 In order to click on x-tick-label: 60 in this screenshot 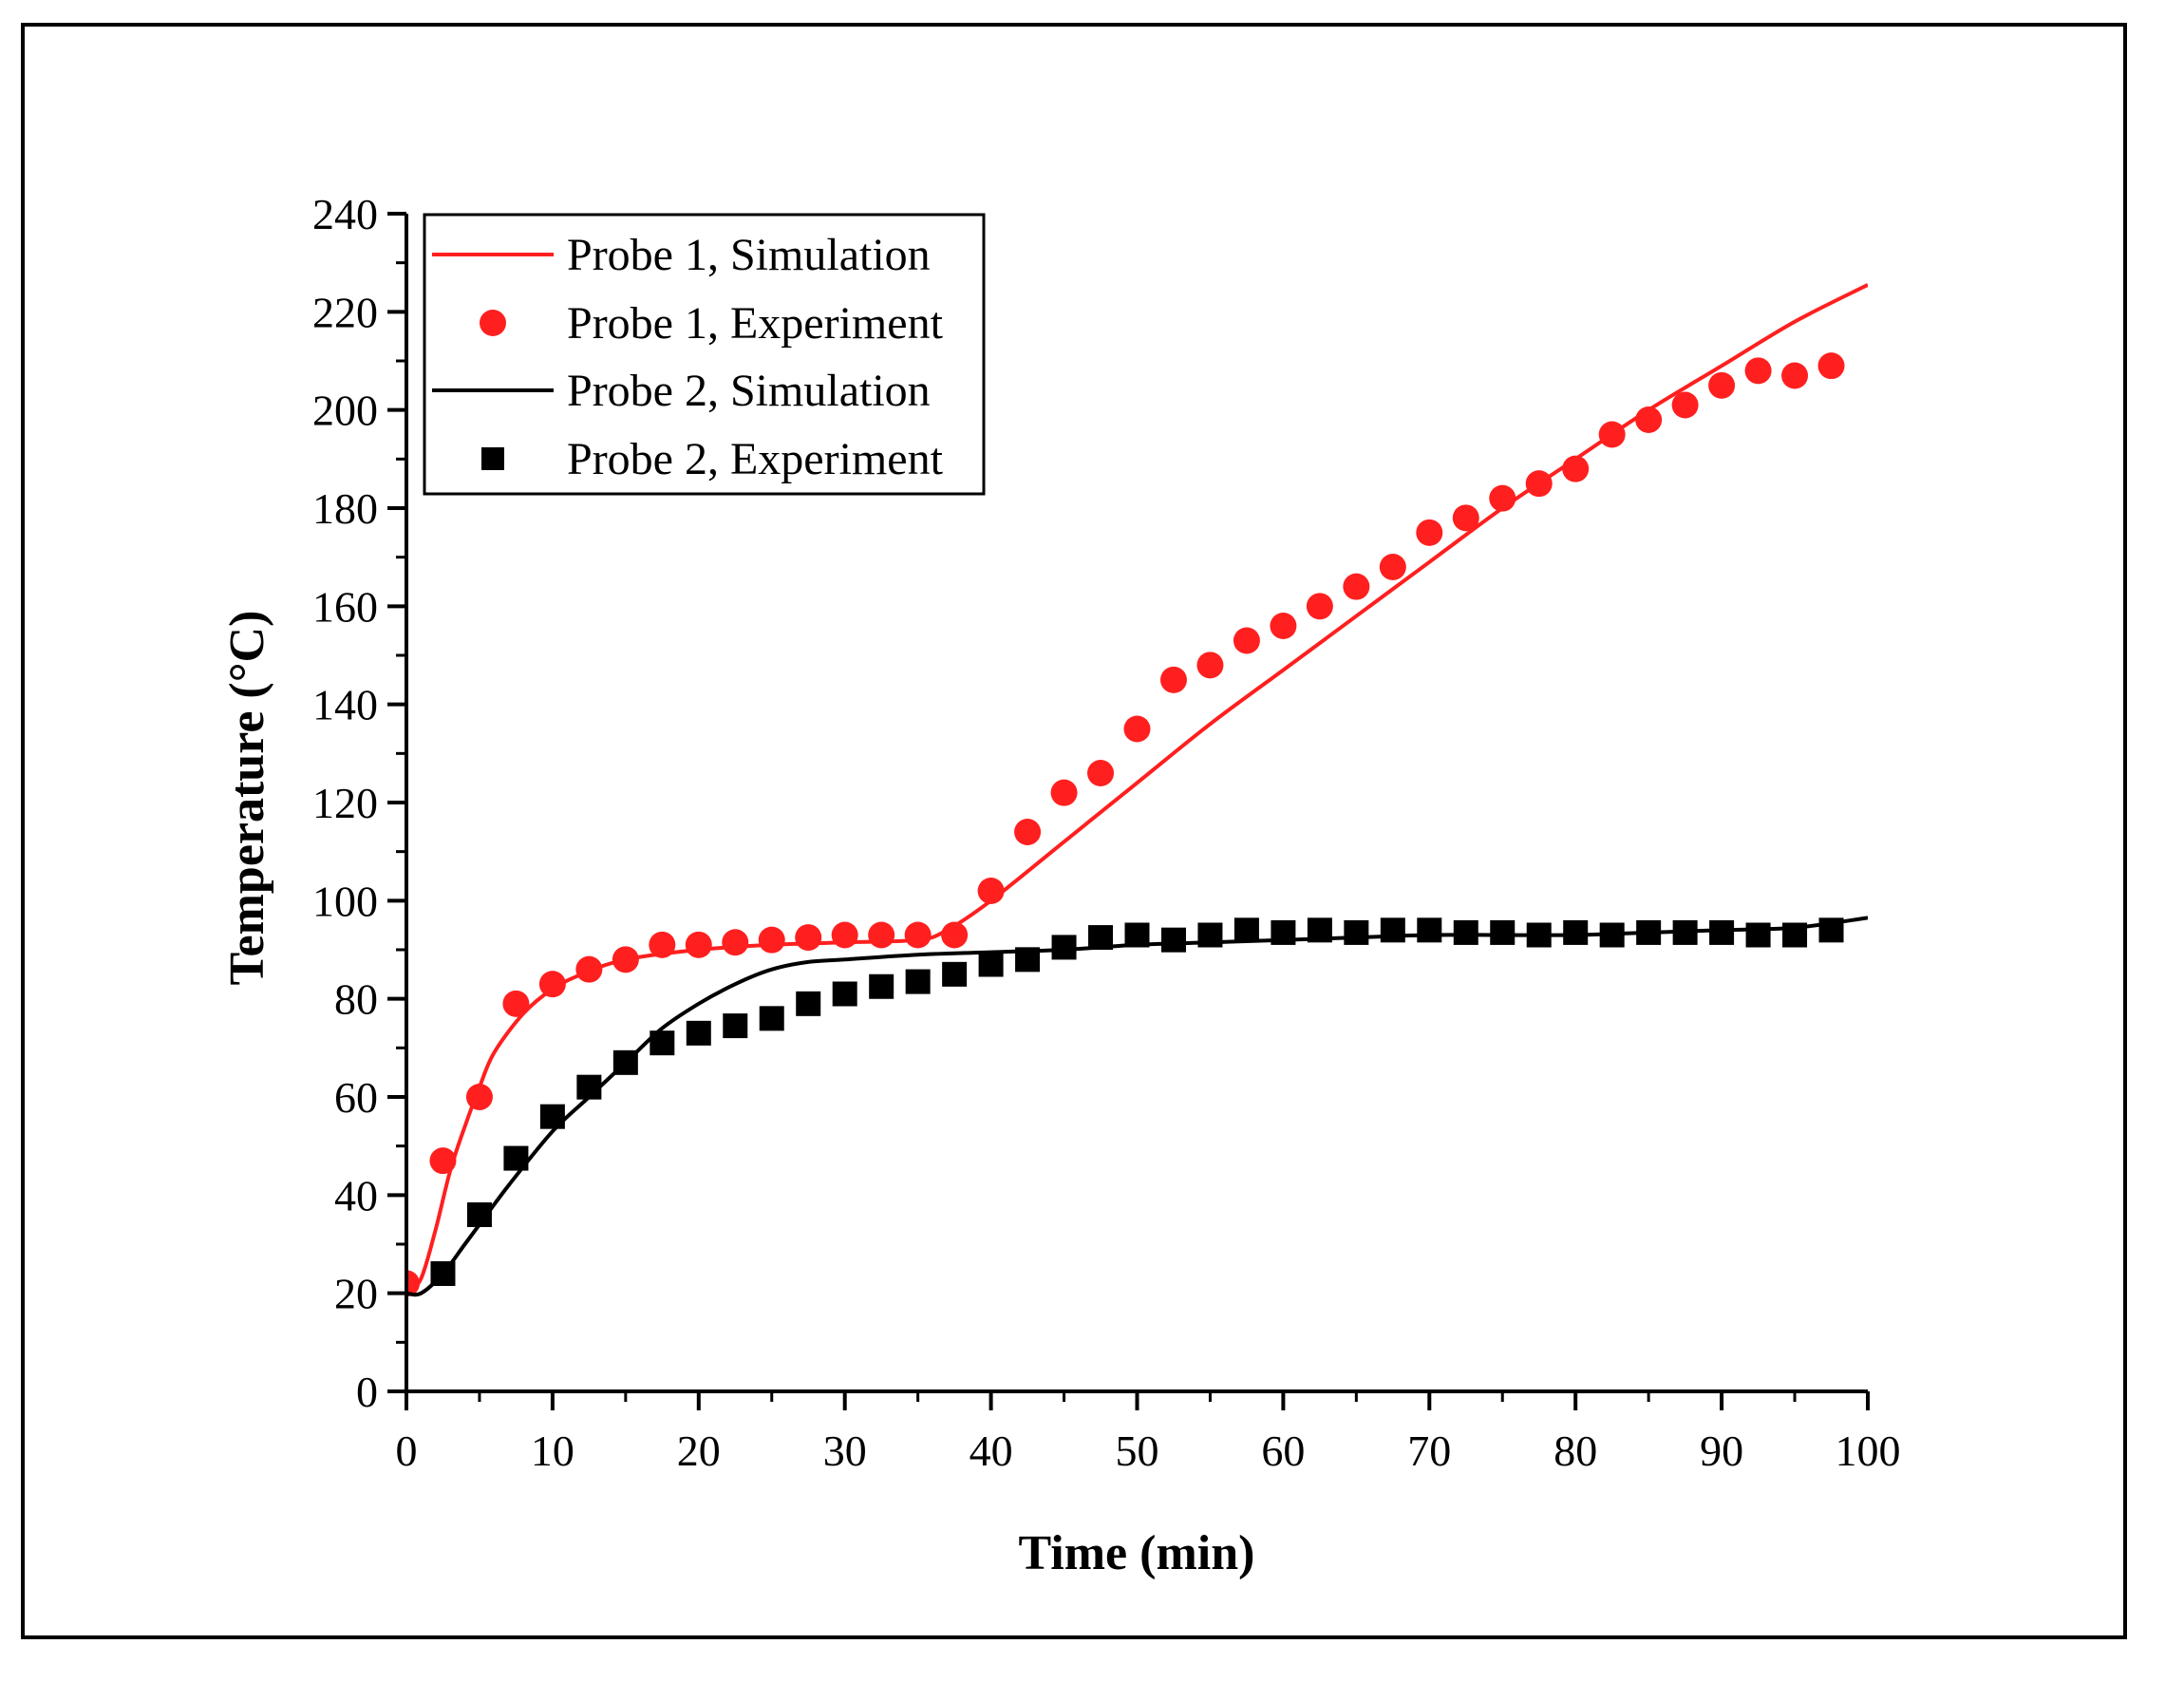, I will do `click(1283, 1451)`.